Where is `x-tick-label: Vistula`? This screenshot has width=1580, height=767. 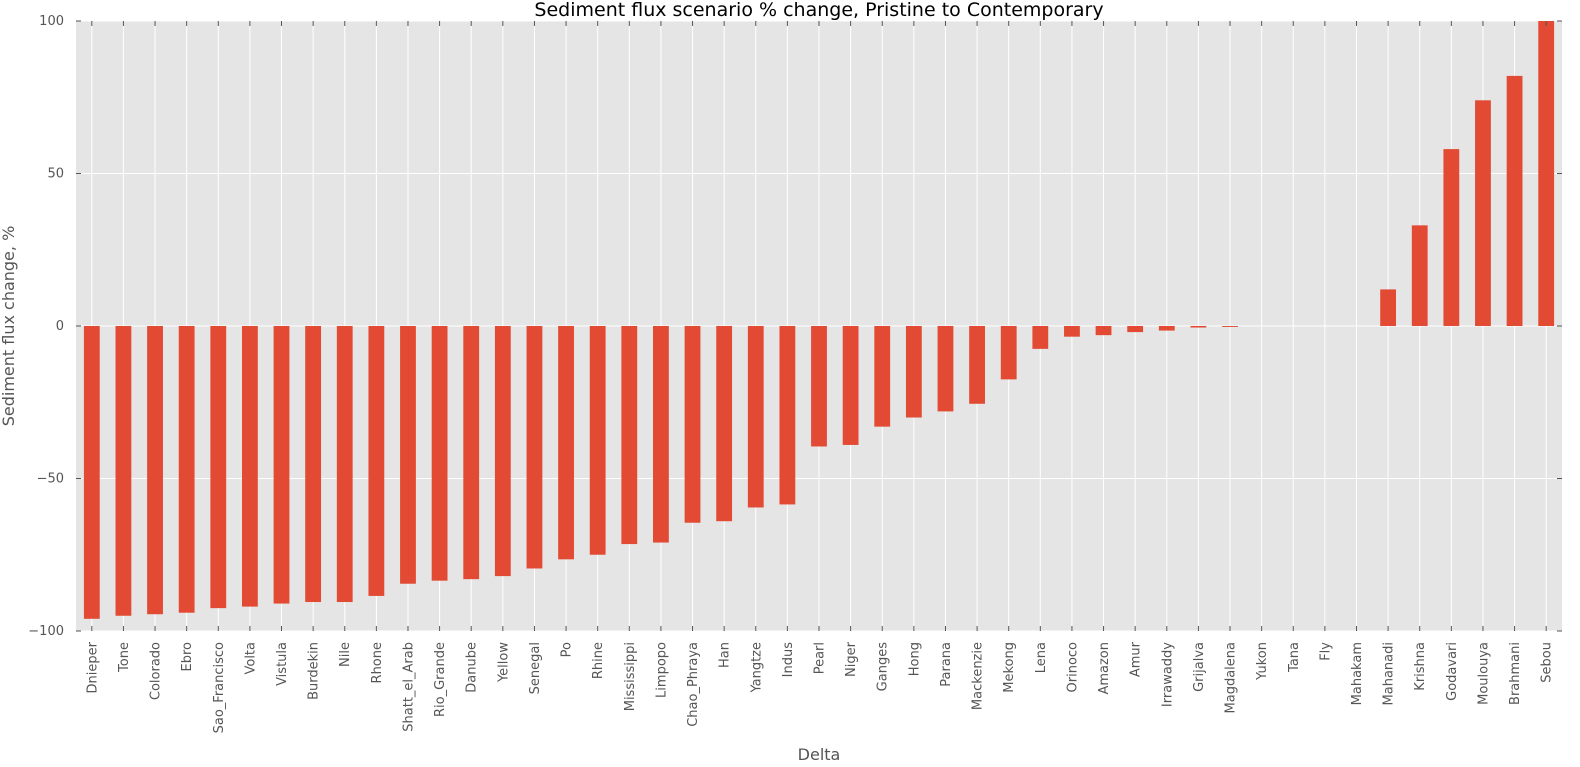 x-tick-label: Vistula is located at coordinates (282, 664).